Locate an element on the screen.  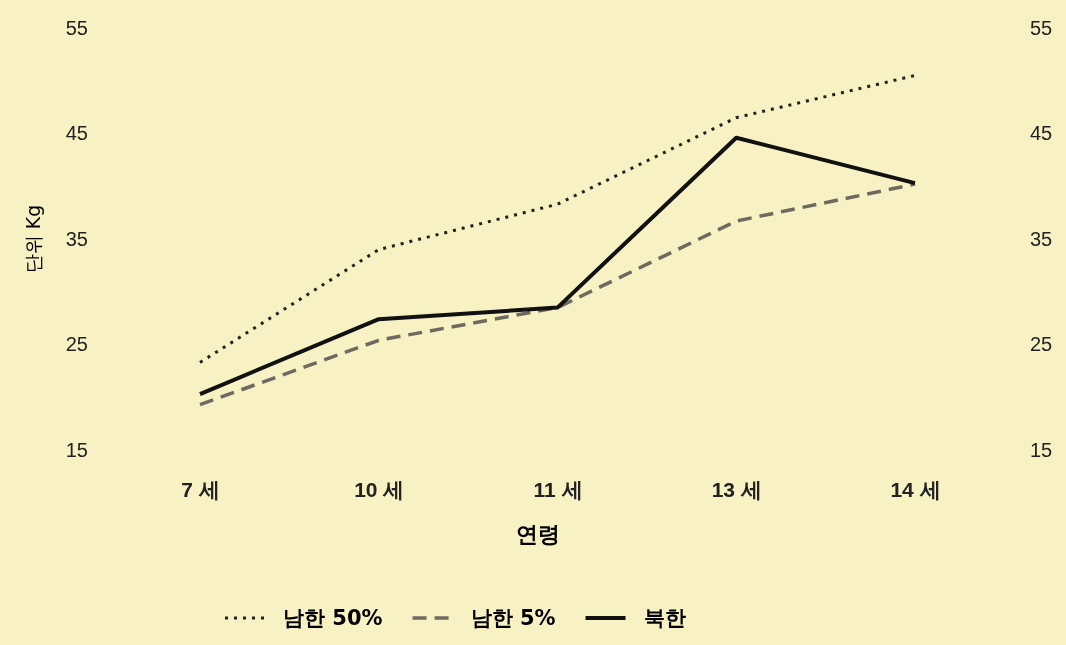
y-axis-title: 단위 Kg is located at coordinates (33, 239).